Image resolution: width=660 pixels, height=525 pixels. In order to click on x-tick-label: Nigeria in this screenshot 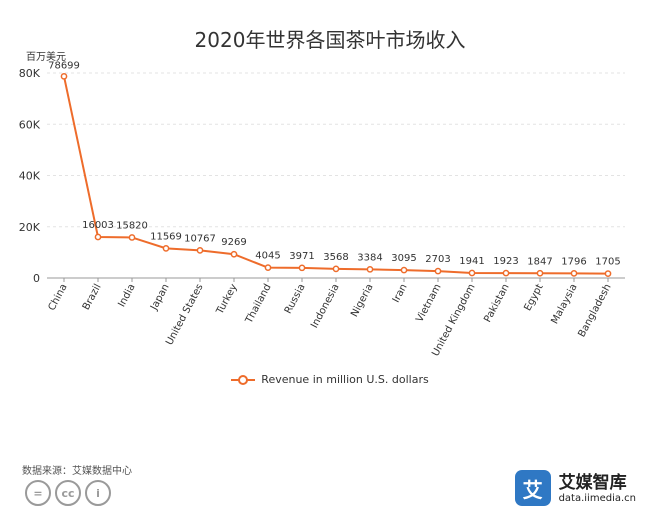, I will do `click(362, 300)`.